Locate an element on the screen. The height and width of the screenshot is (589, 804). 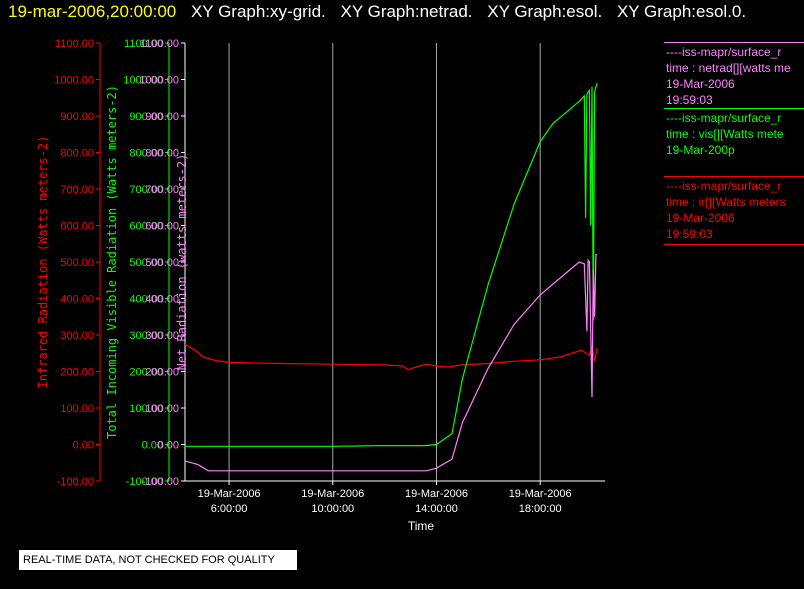
graph-label-esol: XY Graph:esol. is located at coordinates (545, 11).